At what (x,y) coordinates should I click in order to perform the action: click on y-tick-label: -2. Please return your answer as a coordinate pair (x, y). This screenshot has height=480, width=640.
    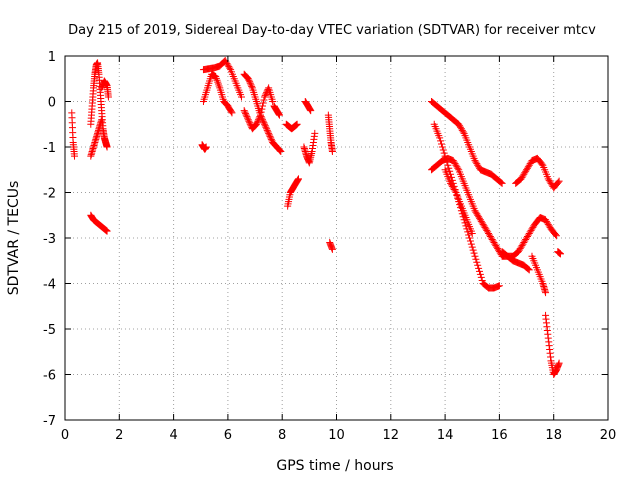
    Looking at the image, I should click on (49, 194).